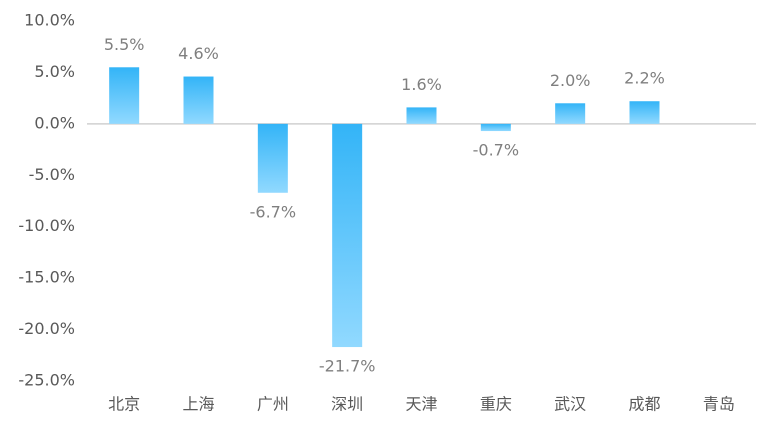 The width and height of the screenshot is (778, 432). Describe the element at coordinates (49, 20) in the screenshot. I see `y-tick-label: 10.0%` at that location.